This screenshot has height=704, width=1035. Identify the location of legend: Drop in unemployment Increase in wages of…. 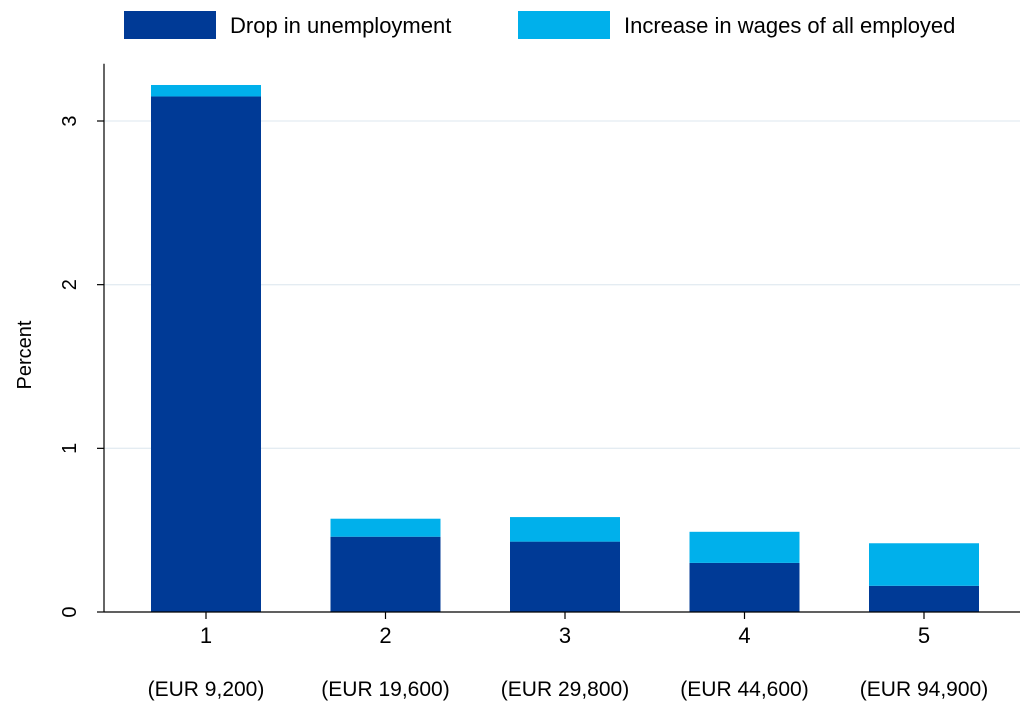
(539, 25).